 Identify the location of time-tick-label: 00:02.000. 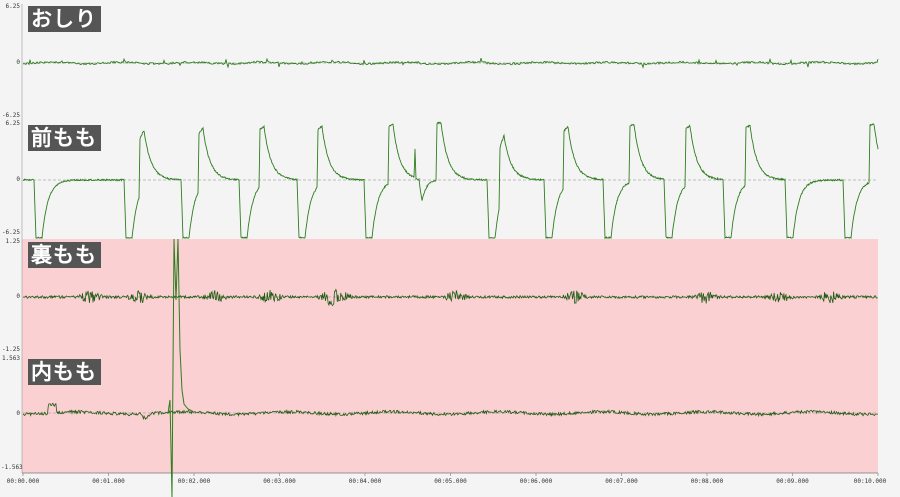
(194, 481).